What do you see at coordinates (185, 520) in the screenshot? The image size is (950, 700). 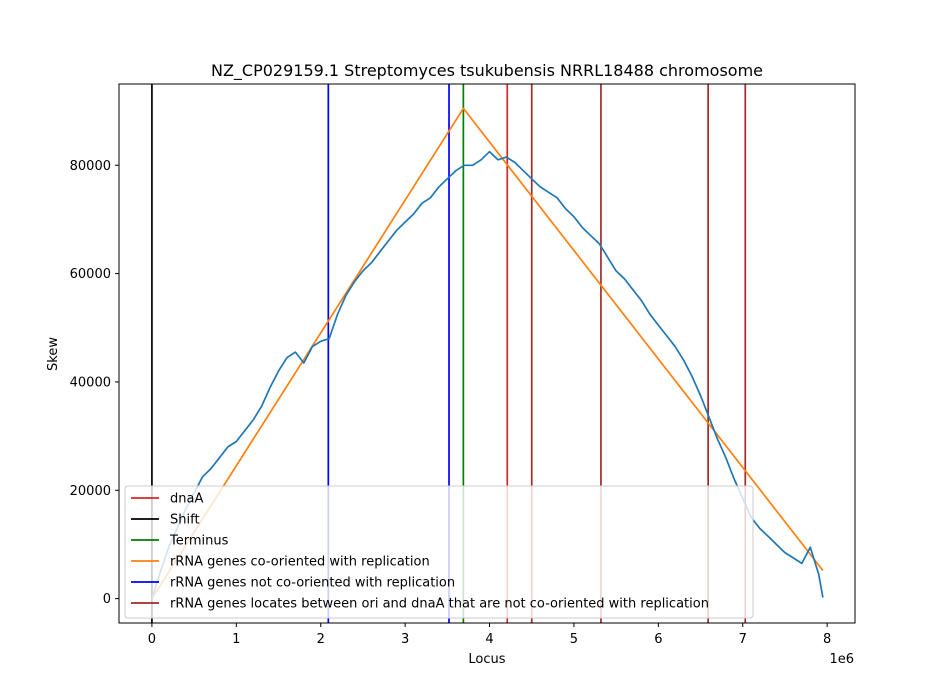 I see `legend-label: Shift` at bounding box center [185, 520].